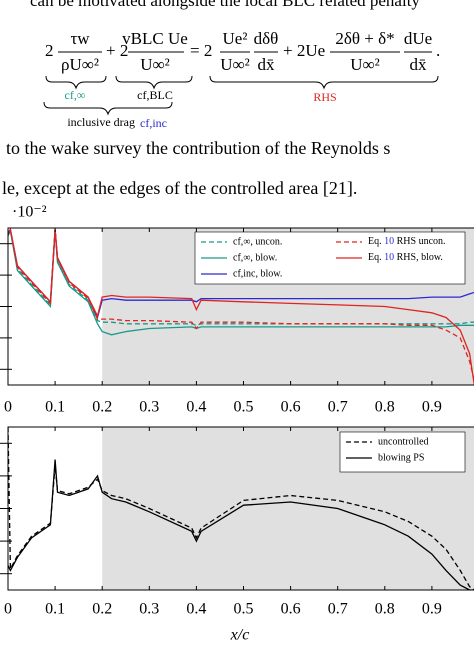  I want to click on data-line, so click(241, 277).